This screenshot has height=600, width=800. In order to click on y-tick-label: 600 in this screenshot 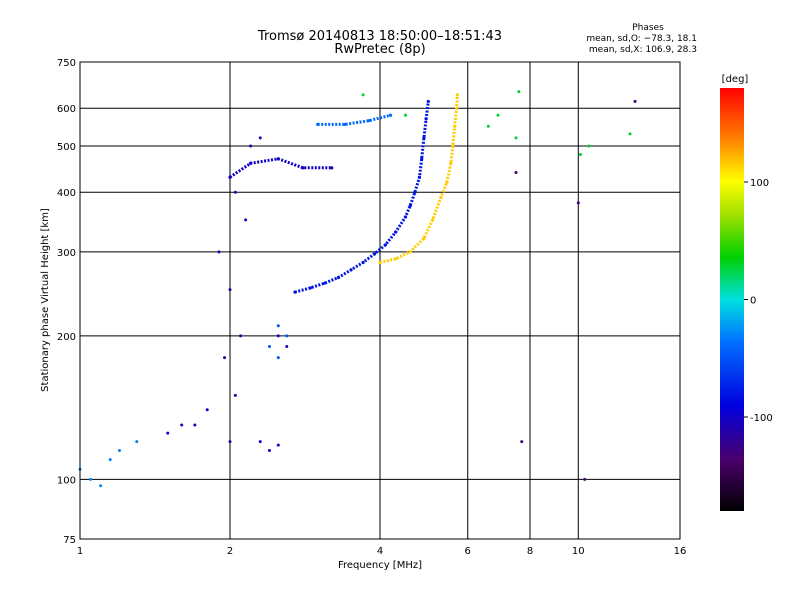, I will do `click(66, 109)`.